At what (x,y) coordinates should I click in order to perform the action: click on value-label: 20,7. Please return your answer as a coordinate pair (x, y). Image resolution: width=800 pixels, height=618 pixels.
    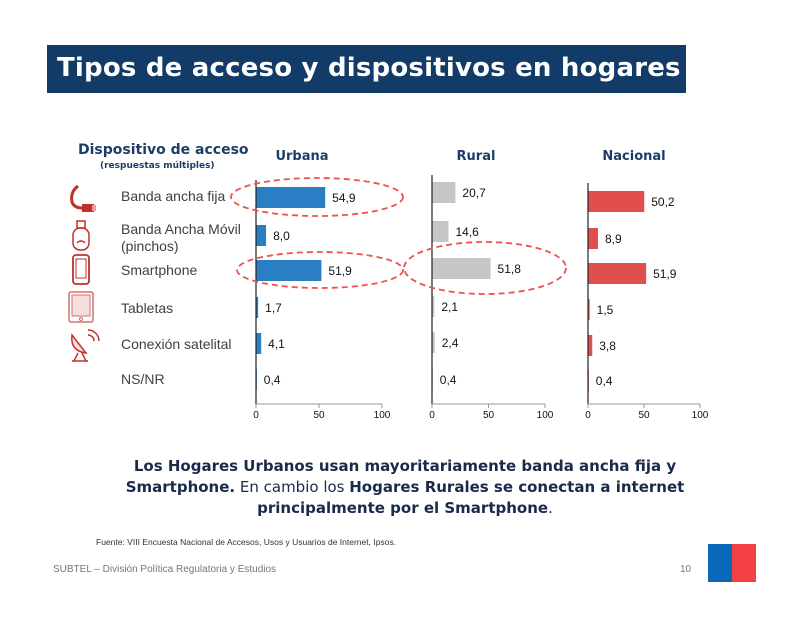
    Looking at the image, I should click on (474, 193).